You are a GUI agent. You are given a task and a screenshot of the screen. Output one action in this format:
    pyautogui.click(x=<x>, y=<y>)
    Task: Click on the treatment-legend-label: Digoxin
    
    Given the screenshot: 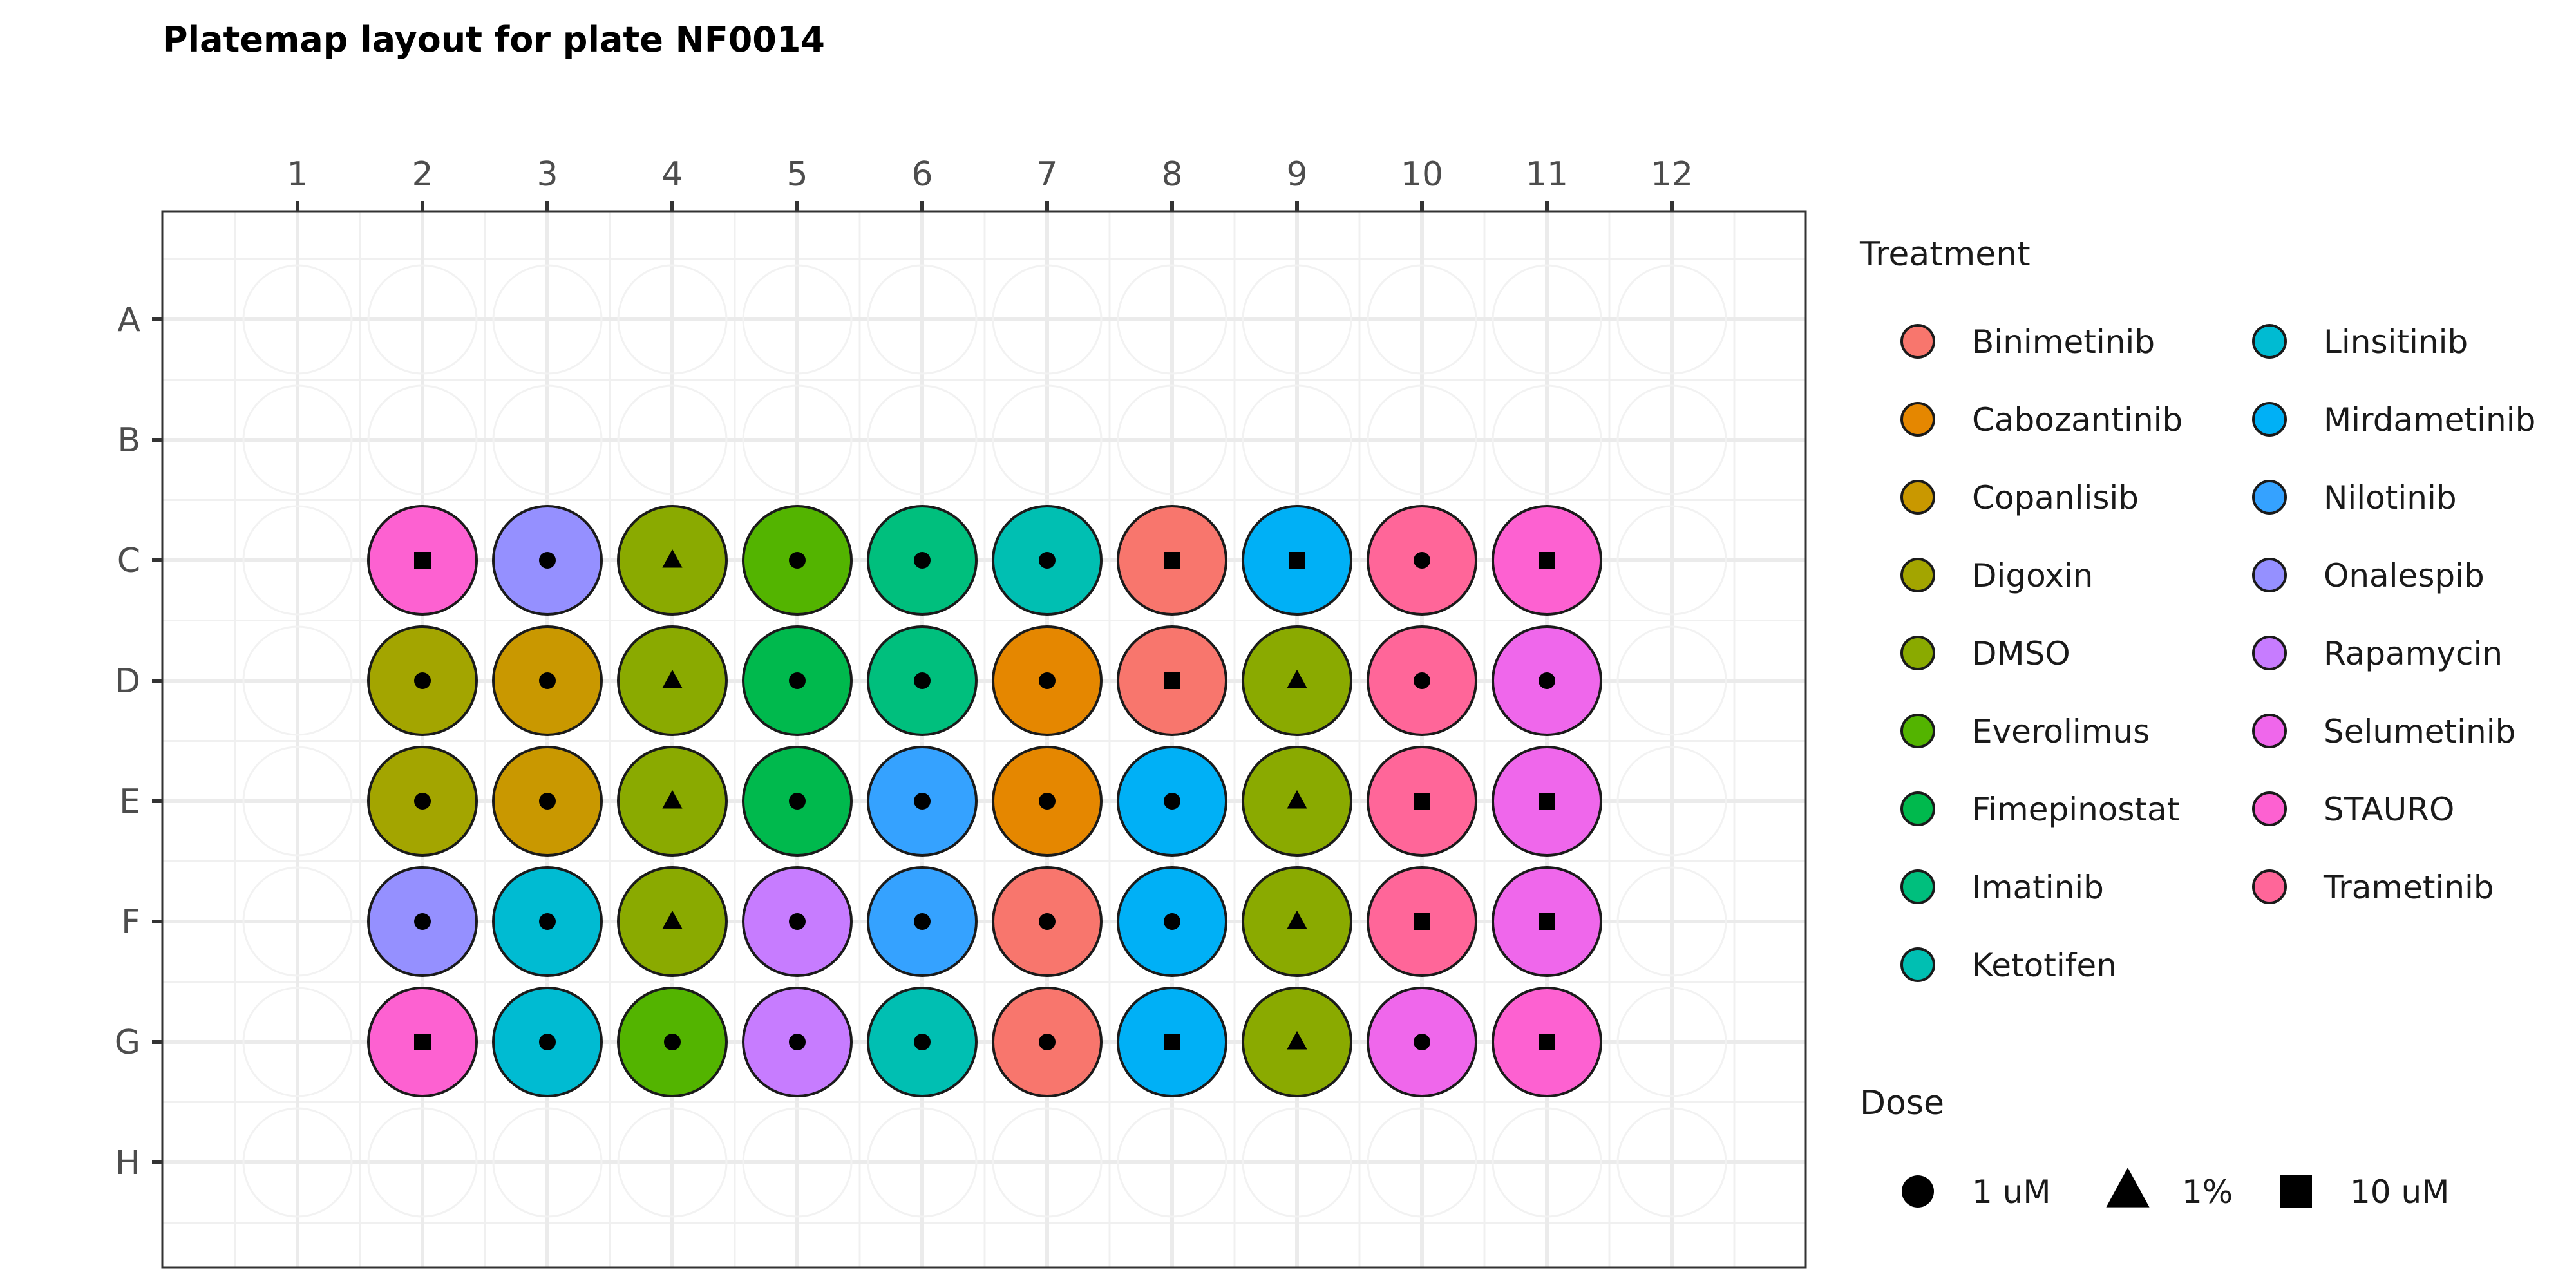 What is the action you would take?
    pyautogui.click(x=2033, y=575)
    